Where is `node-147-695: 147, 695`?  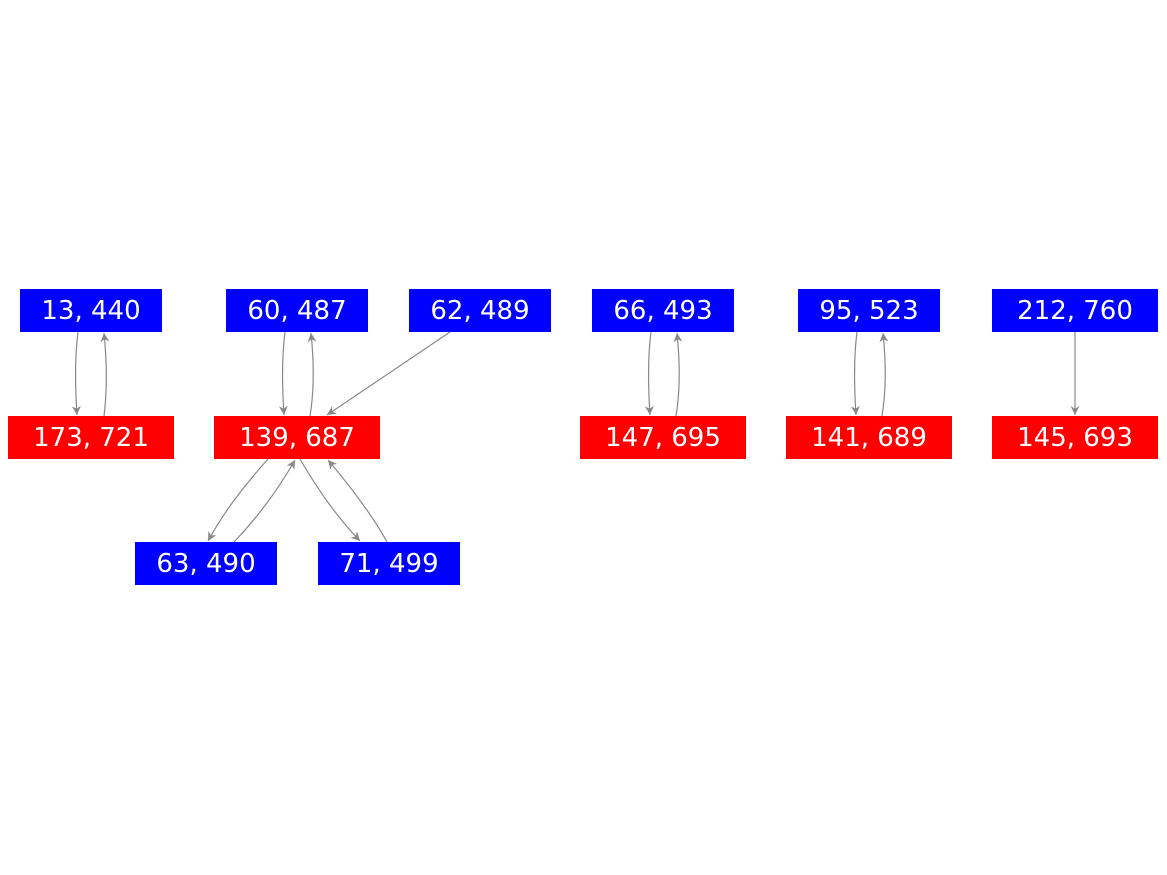
node-147-695: 147, 695 is located at coordinates (663, 437).